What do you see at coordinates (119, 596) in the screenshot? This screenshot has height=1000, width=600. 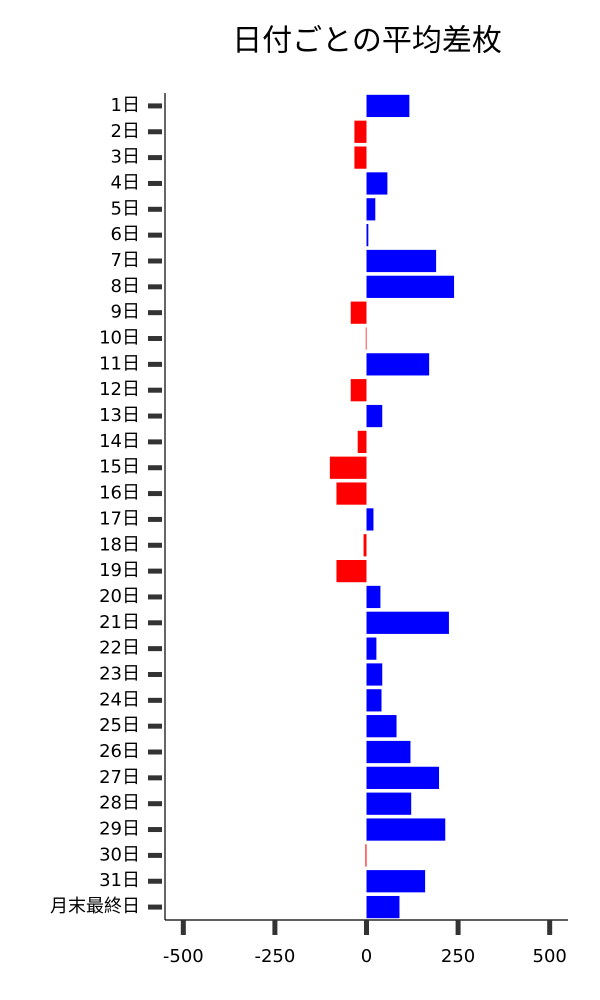 I see `y-tick-label: 20日` at bounding box center [119, 596].